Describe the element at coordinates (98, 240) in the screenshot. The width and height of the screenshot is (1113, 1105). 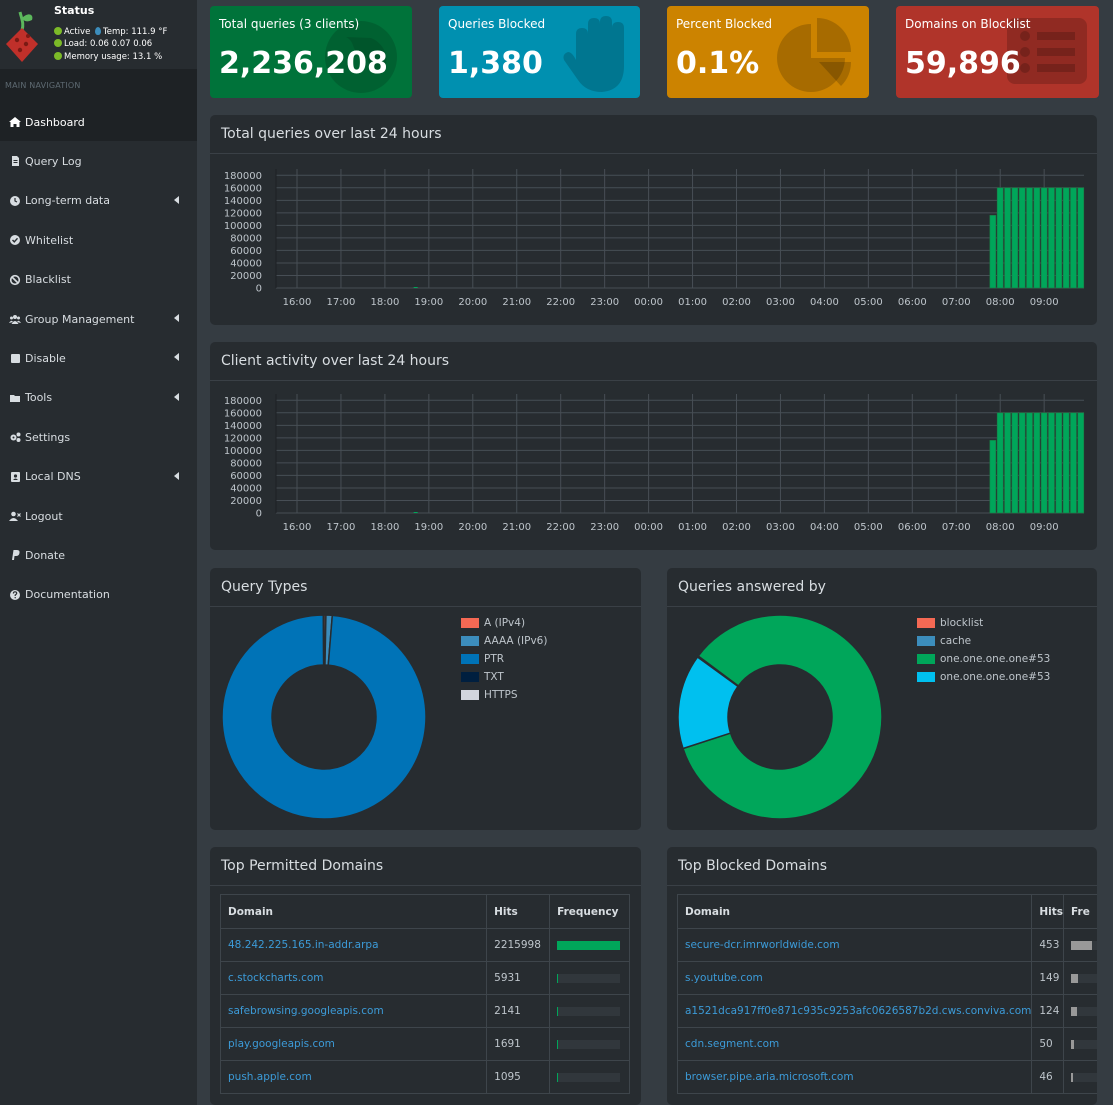
I see `sidebar-item-whitelist: Whitelist` at that location.